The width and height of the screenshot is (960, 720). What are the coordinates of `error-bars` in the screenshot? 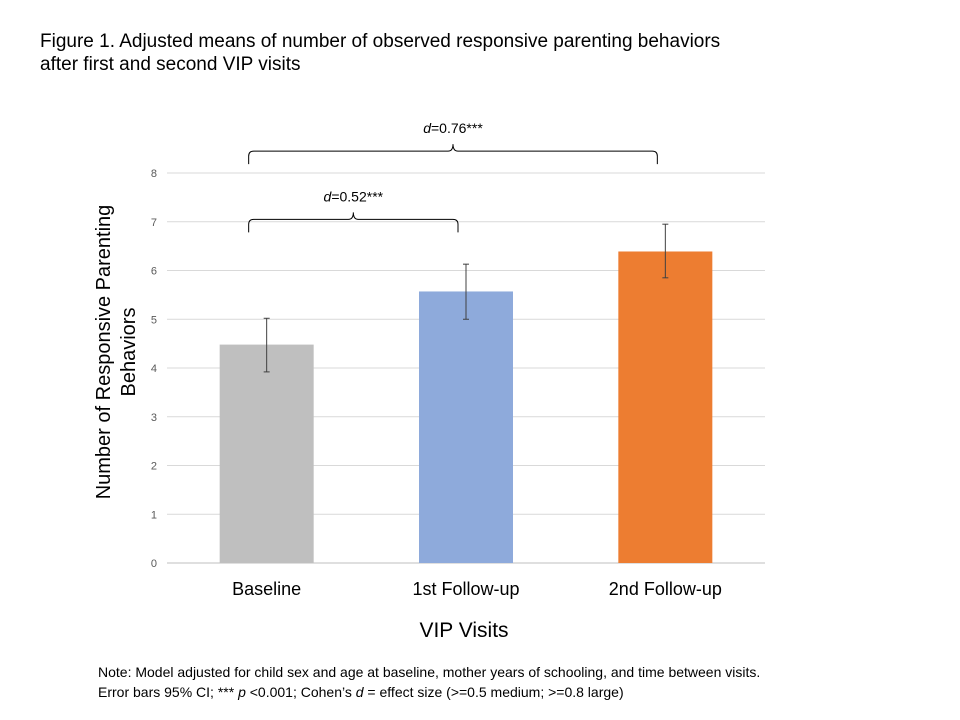 It's located at (466, 298).